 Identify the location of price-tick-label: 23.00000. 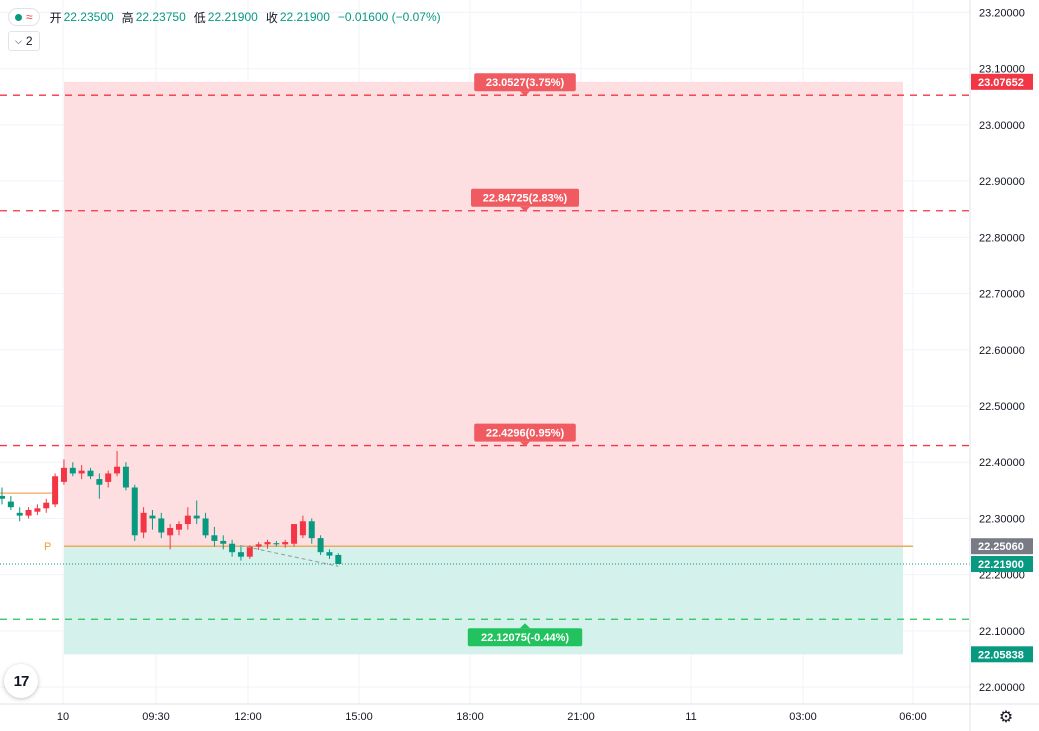
(1002, 126).